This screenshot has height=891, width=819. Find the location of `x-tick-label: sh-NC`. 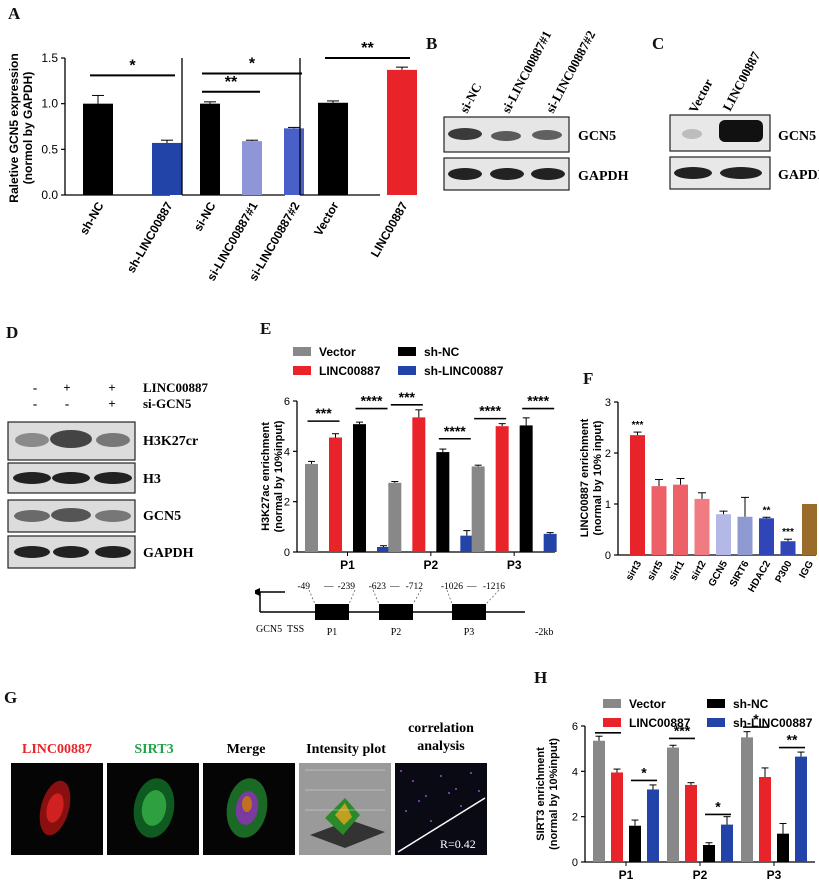

x-tick-label: sh-NC is located at coordinates (92, 218).